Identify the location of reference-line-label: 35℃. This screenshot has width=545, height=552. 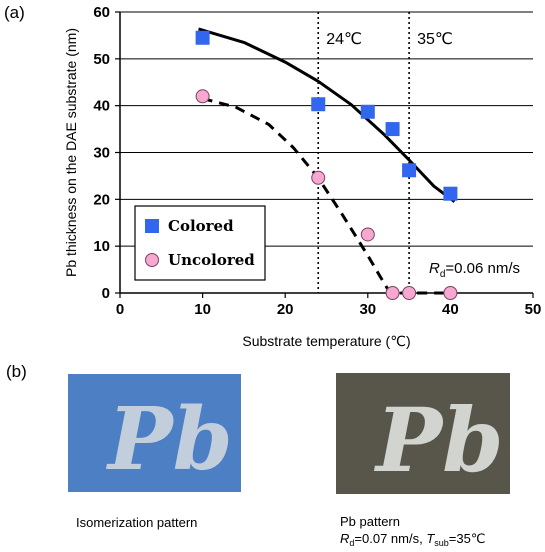
(435, 39).